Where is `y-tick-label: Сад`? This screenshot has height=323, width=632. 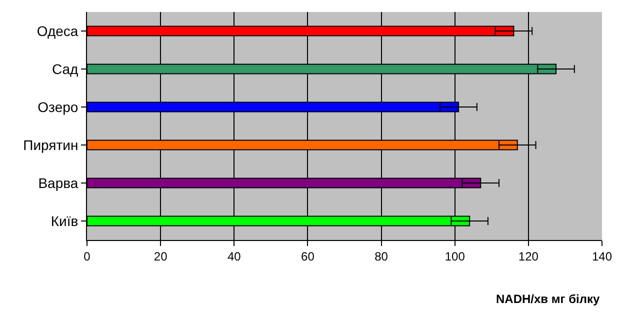
y-tick-label: Сад is located at coordinates (65, 68).